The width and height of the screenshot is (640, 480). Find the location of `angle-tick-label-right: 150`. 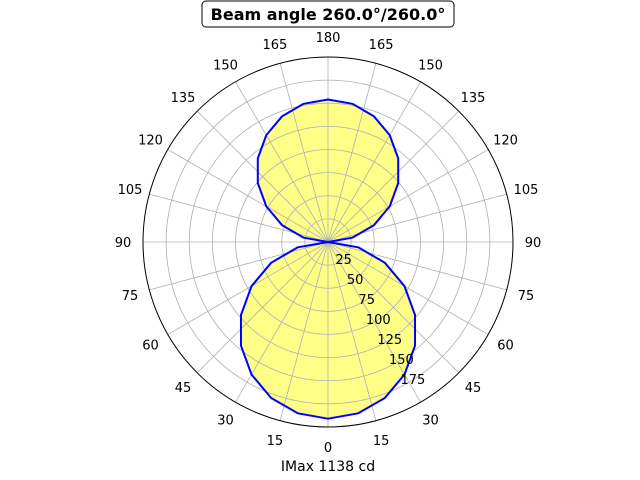

angle-tick-label-right: 150 is located at coordinates (430, 66).